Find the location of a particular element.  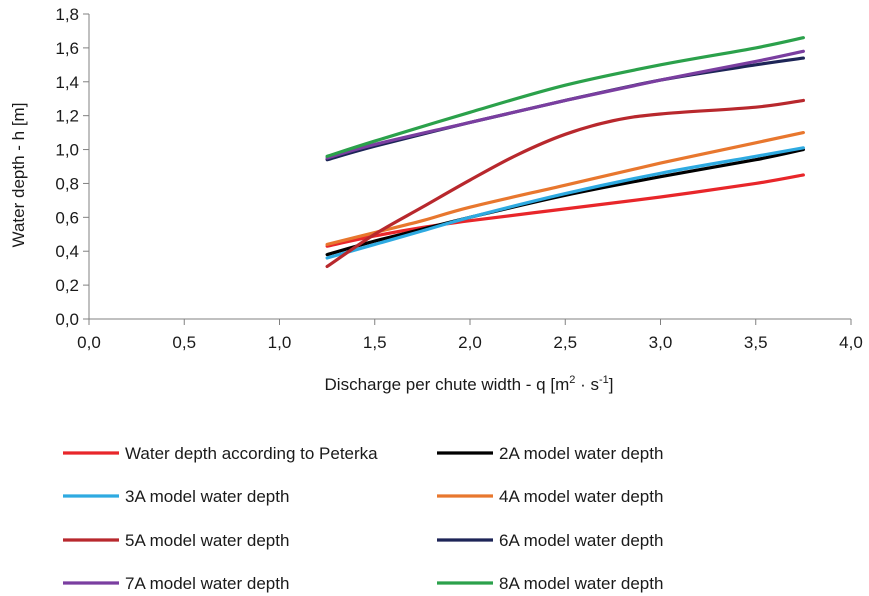

x-axis-title-main: Discharge per chute width - q [m is located at coordinates (447, 384).